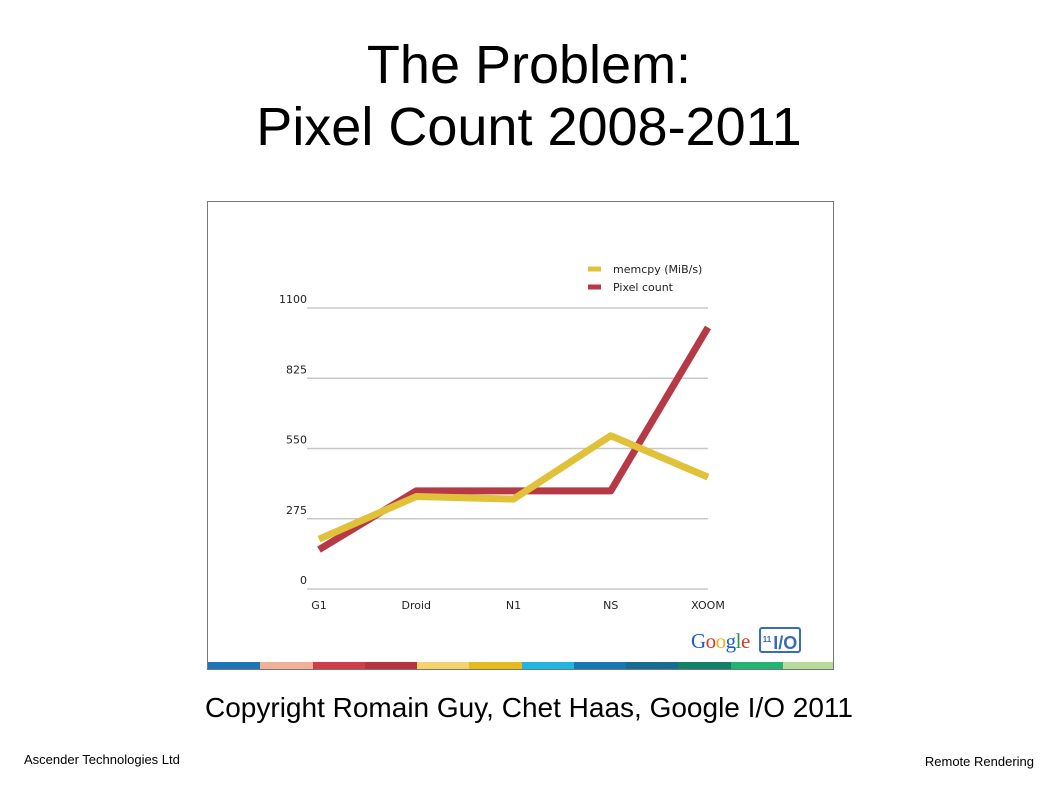 This screenshot has height=793, width=1058. Describe the element at coordinates (303, 580) in the screenshot. I see `y-tick-label: 0` at that location.